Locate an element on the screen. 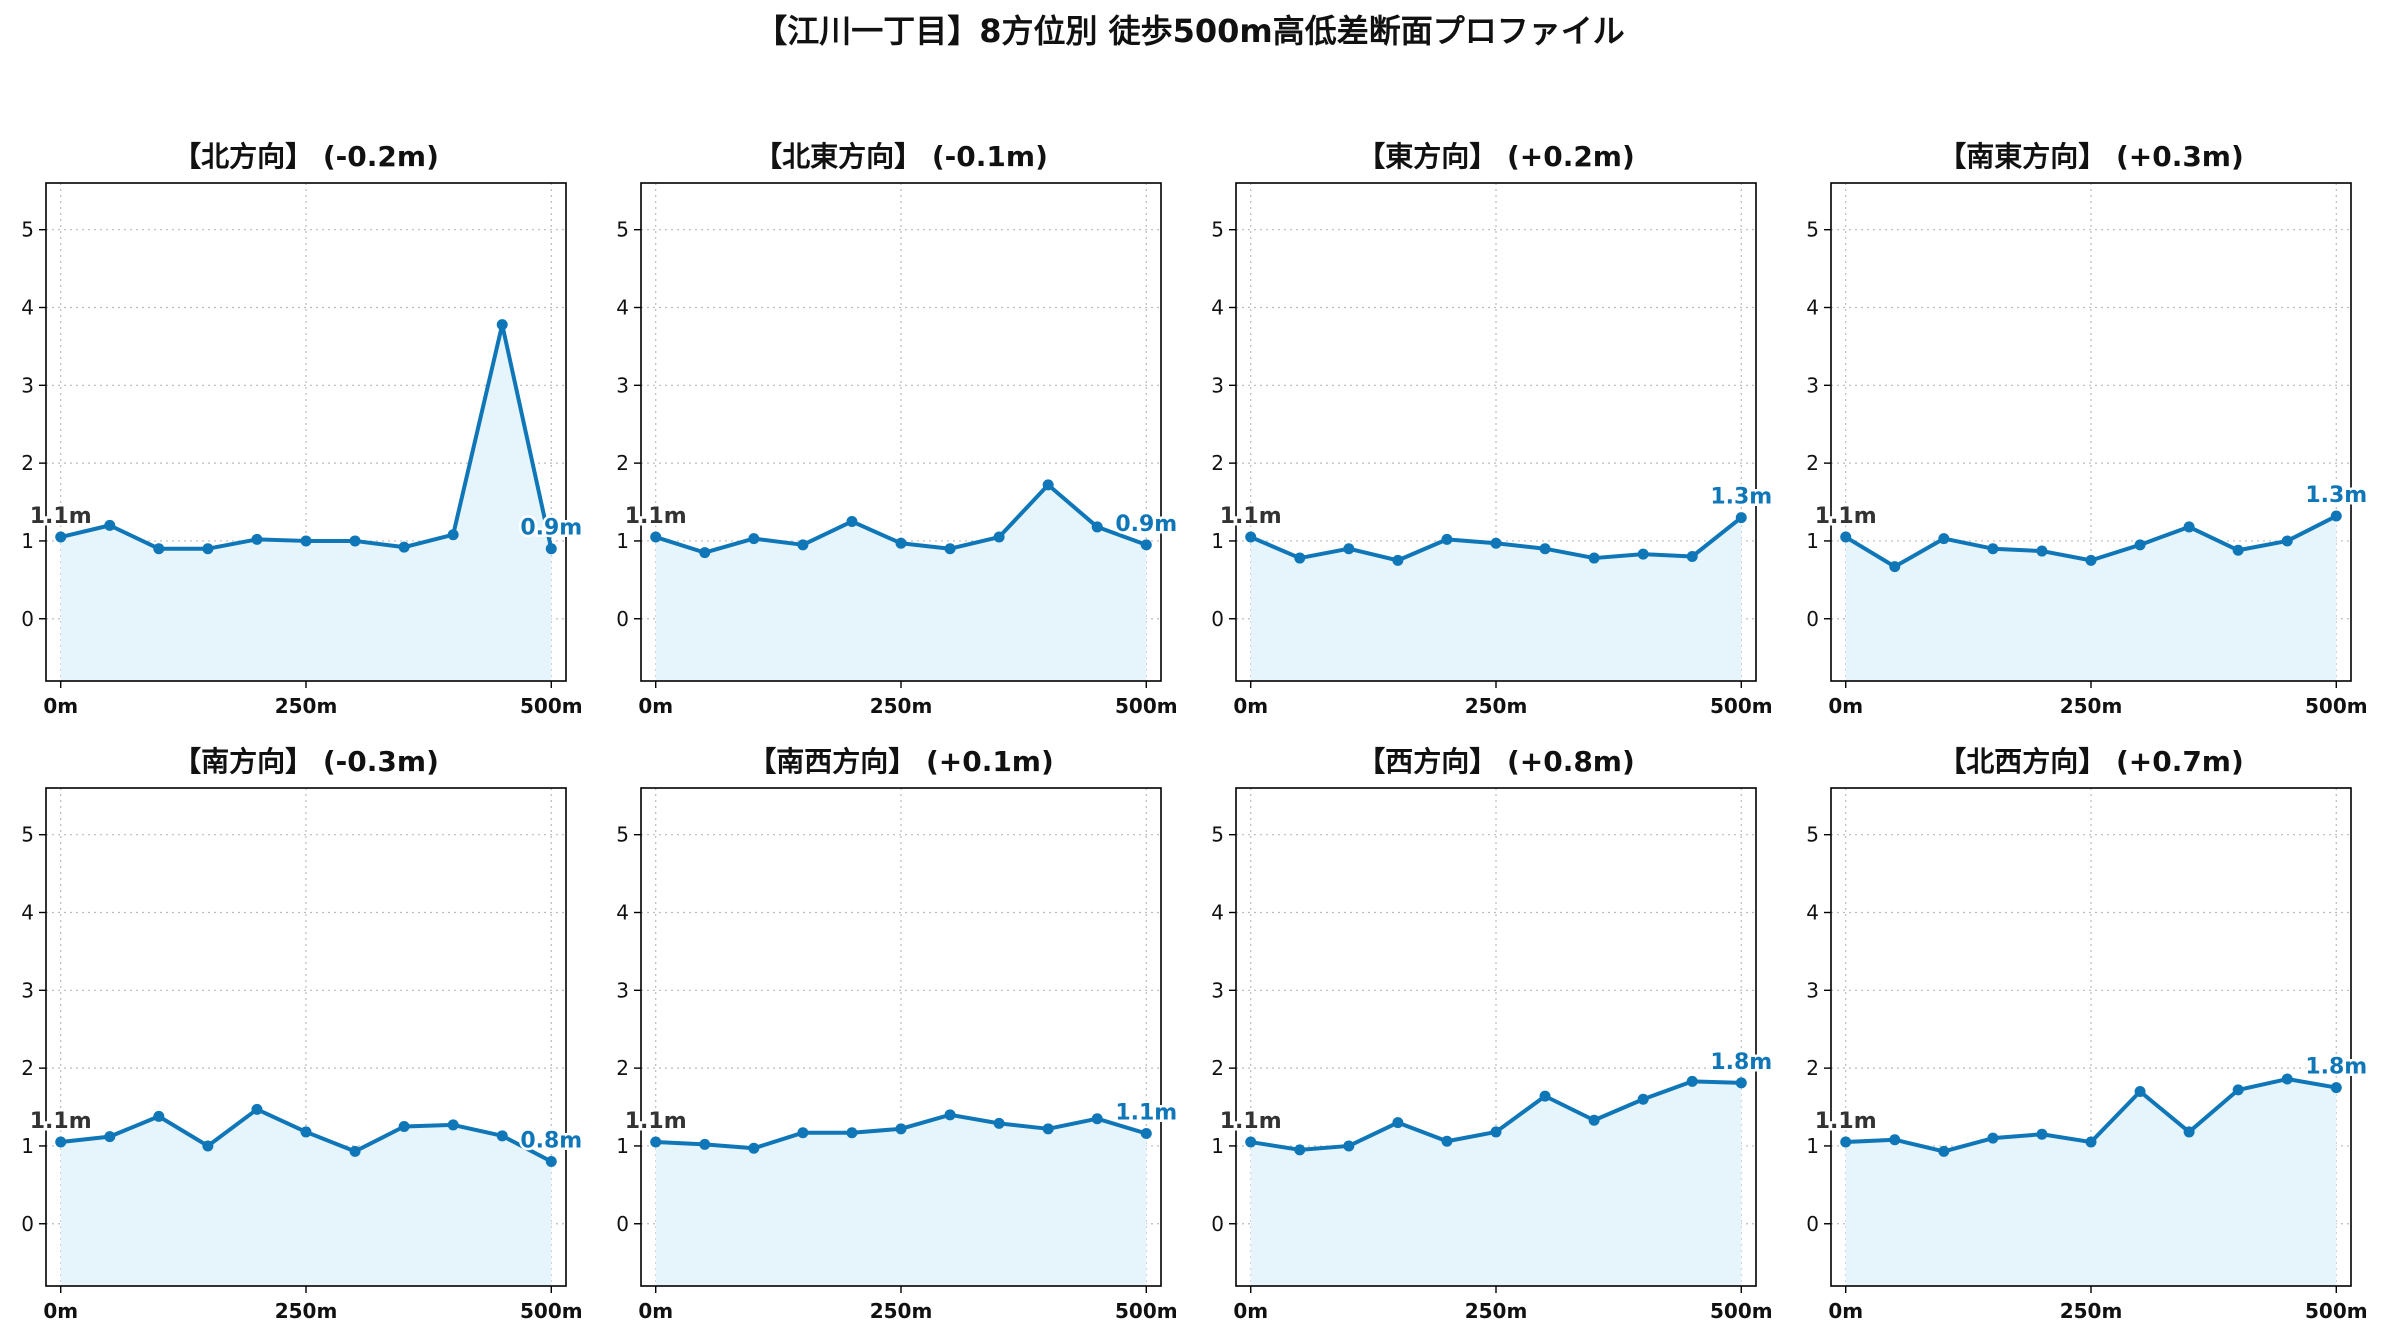 This screenshot has height=1340, width=2381. panel-title: 【北方向】 (-0.2m) is located at coordinates (306, 156).